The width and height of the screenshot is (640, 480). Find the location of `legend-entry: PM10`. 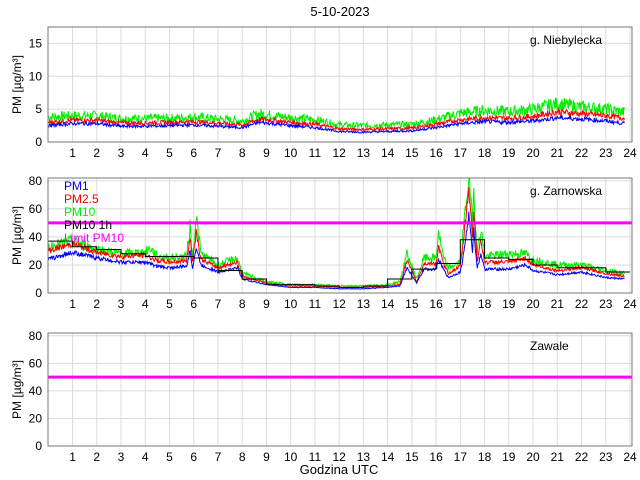

legend-entry: PM10 is located at coordinates (80, 212).